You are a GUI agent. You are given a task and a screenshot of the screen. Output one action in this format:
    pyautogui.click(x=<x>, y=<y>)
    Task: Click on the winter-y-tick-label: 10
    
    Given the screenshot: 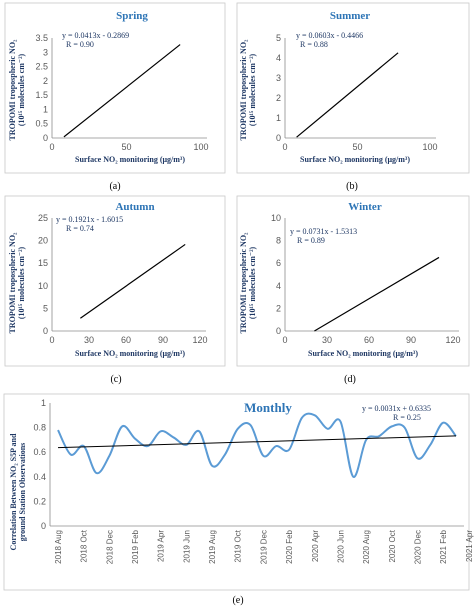 What is the action you would take?
    pyautogui.click(x=276, y=218)
    